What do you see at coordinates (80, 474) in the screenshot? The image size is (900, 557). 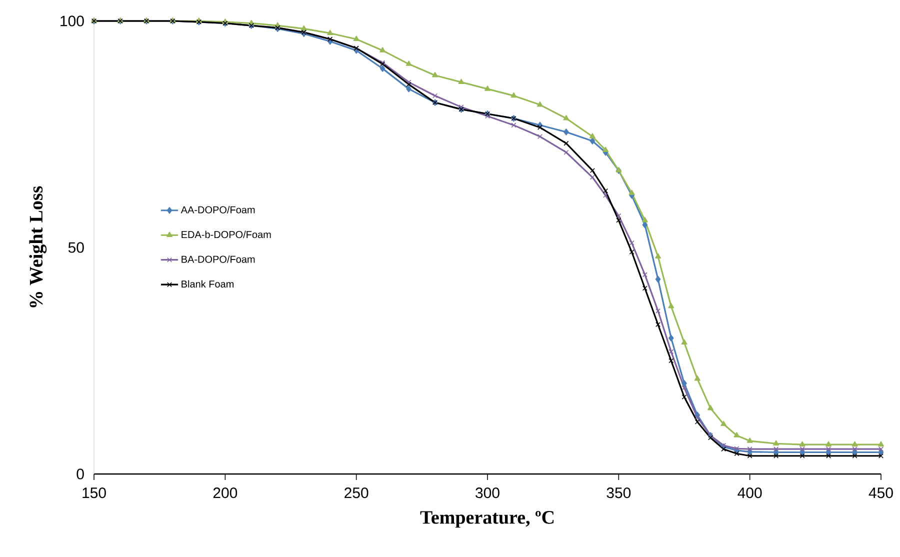 I see `y-tick-label: 0` at bounding box center [80, 474].